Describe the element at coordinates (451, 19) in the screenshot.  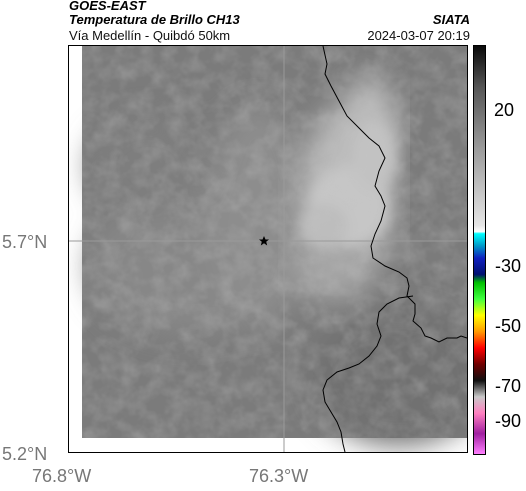
I see `org-label: SIATA` at that location.